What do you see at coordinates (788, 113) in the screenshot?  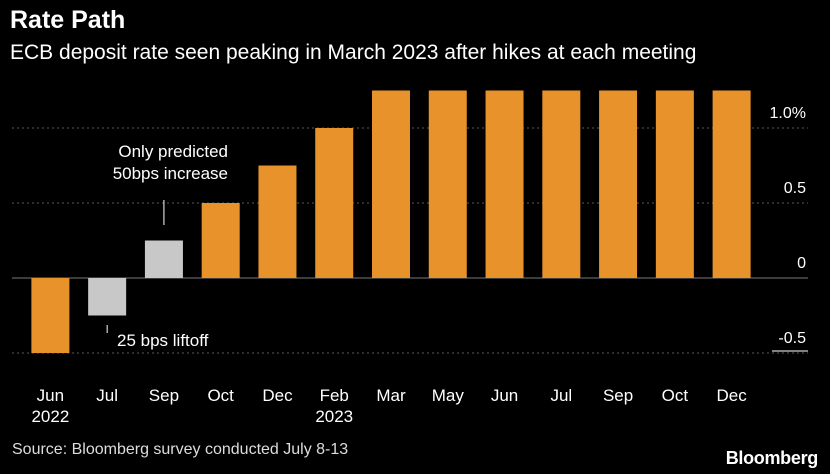 I see `y-tick-label: 1.0%` at bounding box center [788, 113].